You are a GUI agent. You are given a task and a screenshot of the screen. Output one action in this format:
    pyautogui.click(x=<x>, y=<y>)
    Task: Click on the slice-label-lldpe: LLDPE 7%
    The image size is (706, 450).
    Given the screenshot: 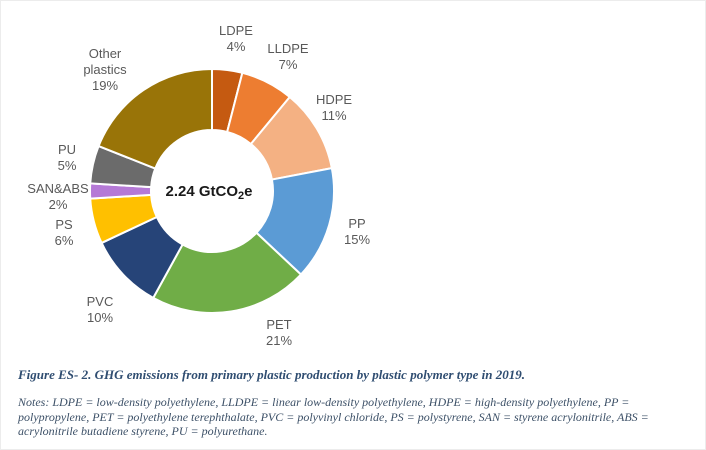 What is the action you would take?
    pyautogui.click(x=288, y=56)
    